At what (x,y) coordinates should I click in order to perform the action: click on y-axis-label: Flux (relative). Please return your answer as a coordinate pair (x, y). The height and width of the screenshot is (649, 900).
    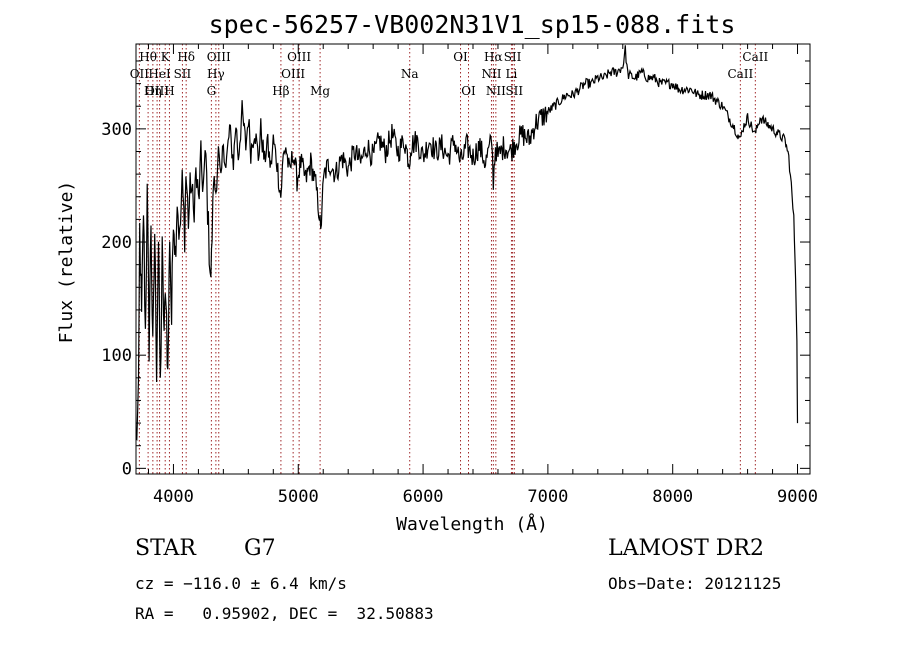
    Looking at the image, I should click on (66, 262).